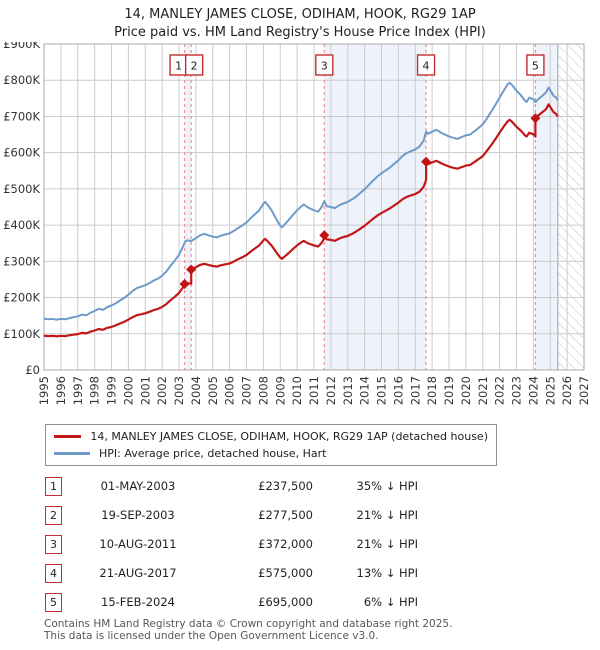 Image resolution: width=600 pixels, height=650 pixels. Describe the element at coordinates (21, 80) in the screenshot. I see `y-axis-tick-label: £800K` at that location.